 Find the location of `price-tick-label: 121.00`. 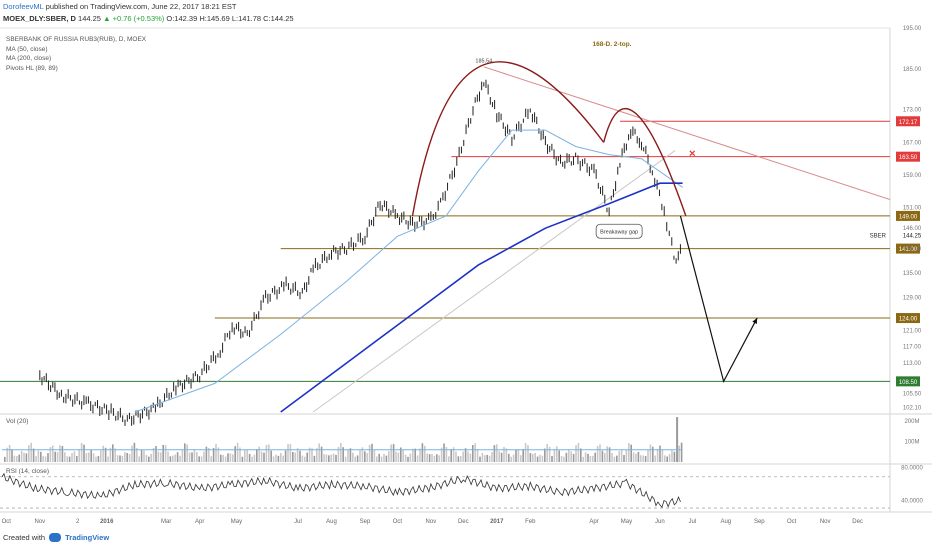

price-tick-label: 121.00 is located at coordinates (912, 331).